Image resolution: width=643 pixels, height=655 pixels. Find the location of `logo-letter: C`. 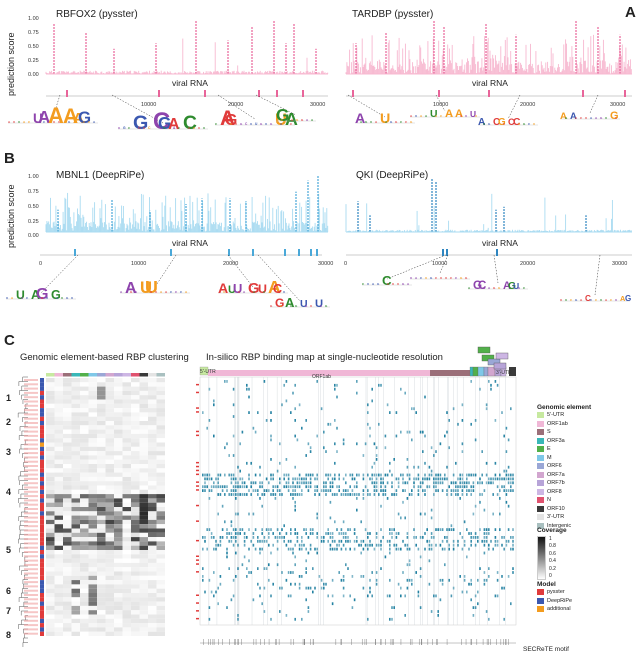

logo-letter: C is located at coordinates (179, 128).